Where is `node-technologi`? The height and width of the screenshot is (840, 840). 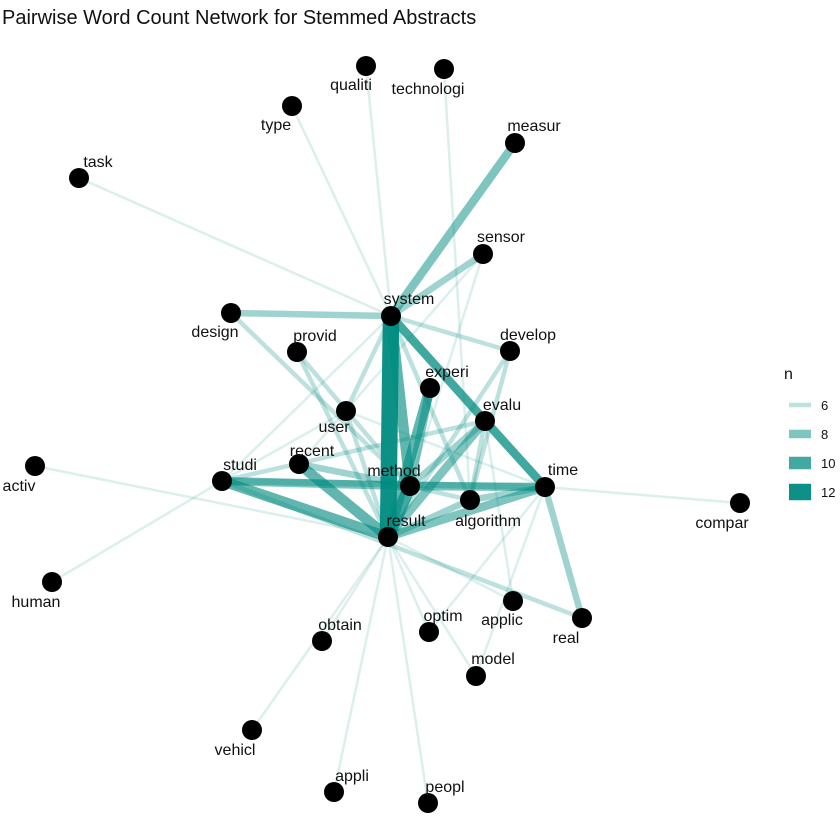
node-technologi is located at coordinates (444, 69).